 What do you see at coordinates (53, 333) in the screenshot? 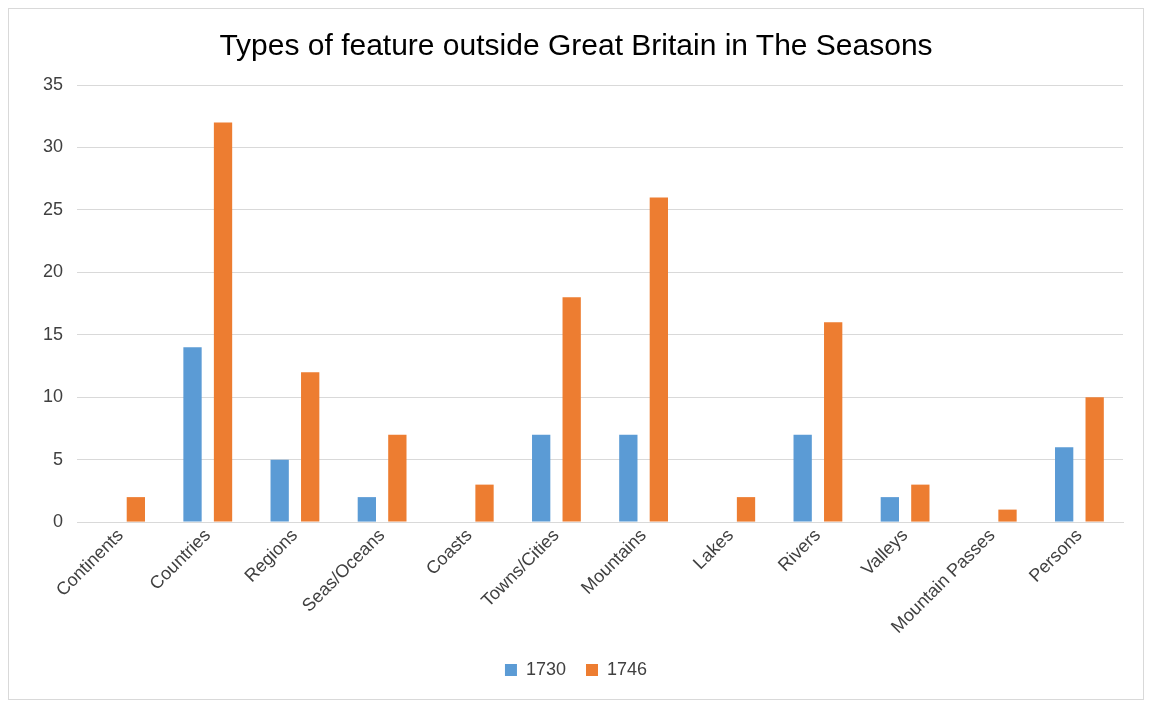
I see `y-tick-label: 15` at bounding box center [53, 333].